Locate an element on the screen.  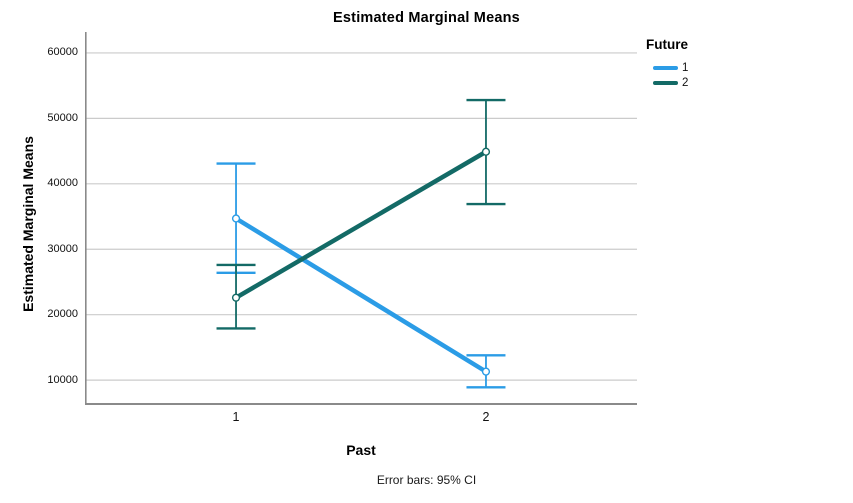
legend-title: Future is located at coordinates (667, 44).